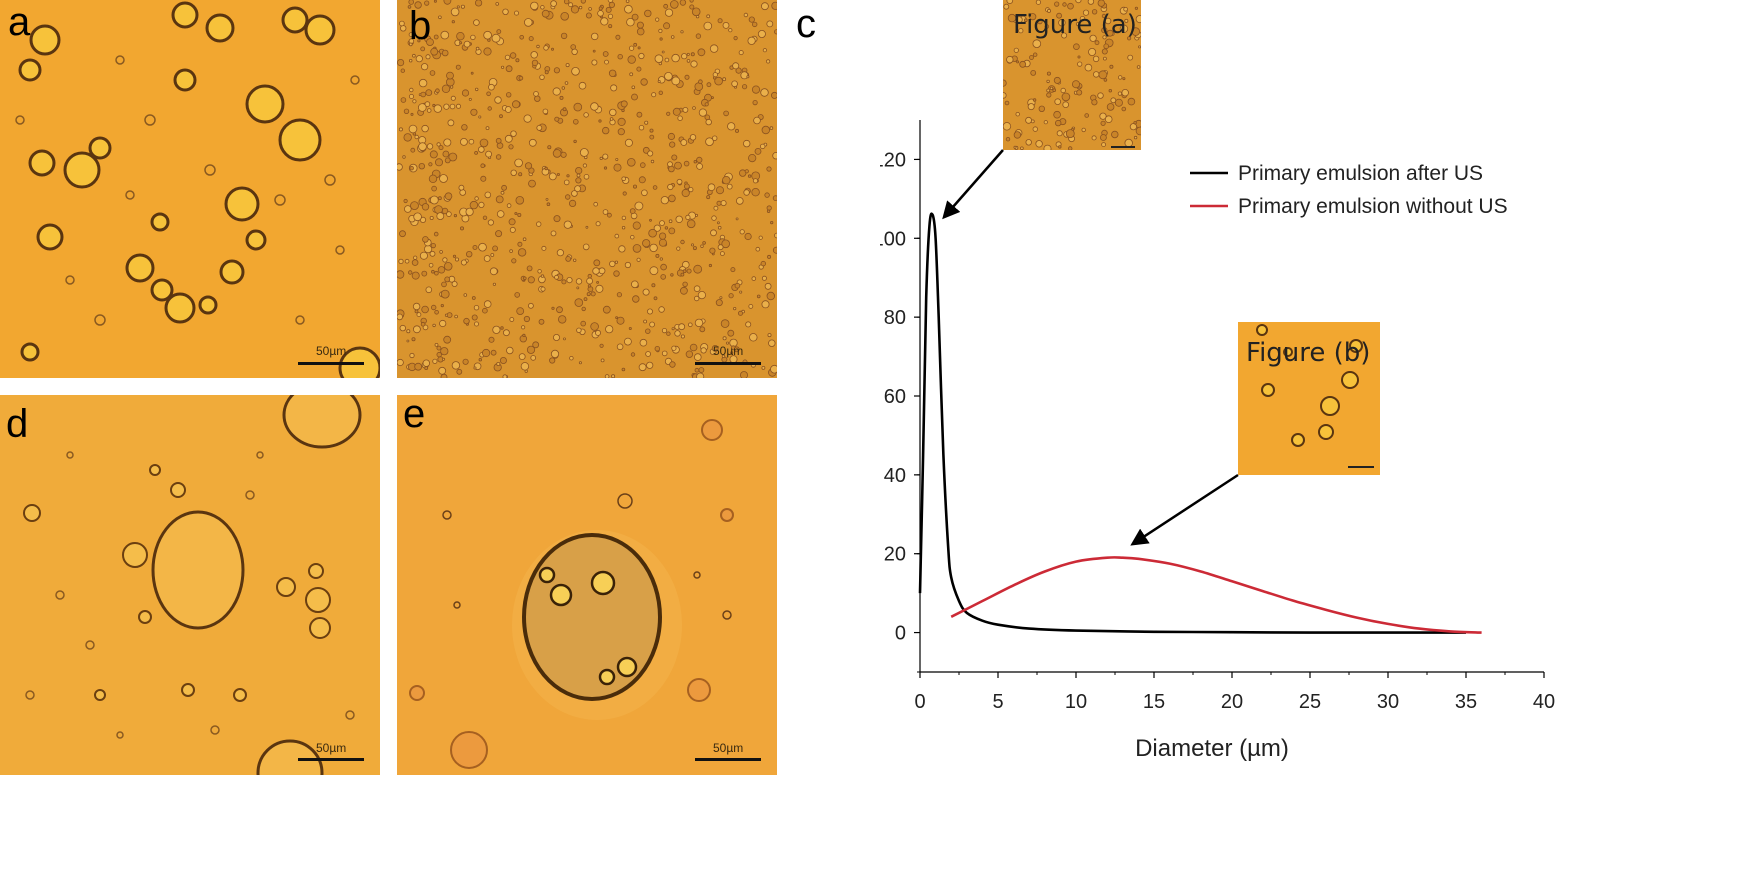 The width and height of the screenshot is (1762, 872). What do you see at coordinates (919, 702) in the screenshot?
I see `x-tick-label: 0` at bounding box center [919, 702].